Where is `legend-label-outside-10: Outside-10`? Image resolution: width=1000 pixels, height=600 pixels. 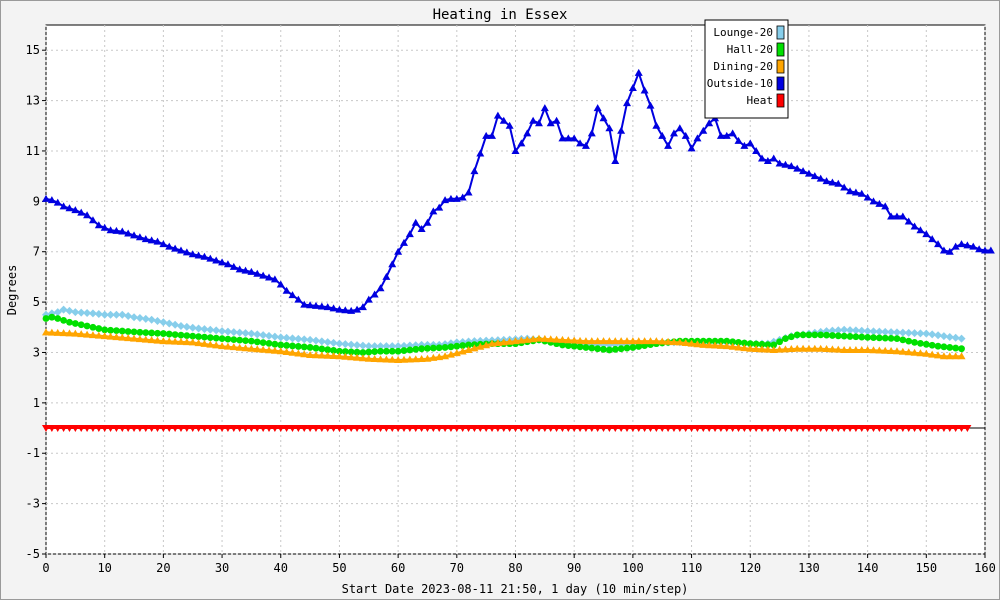 legend-label-outside-10: Outside-10 is located at coordinates (740, 83).